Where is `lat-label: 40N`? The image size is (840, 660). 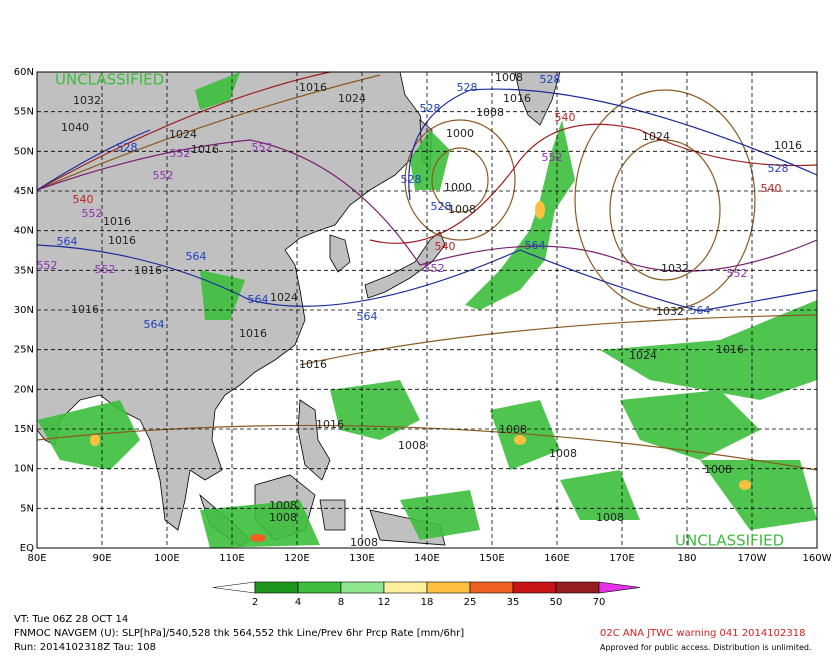 lat-label: 40N is located at coordinates (24, 231).